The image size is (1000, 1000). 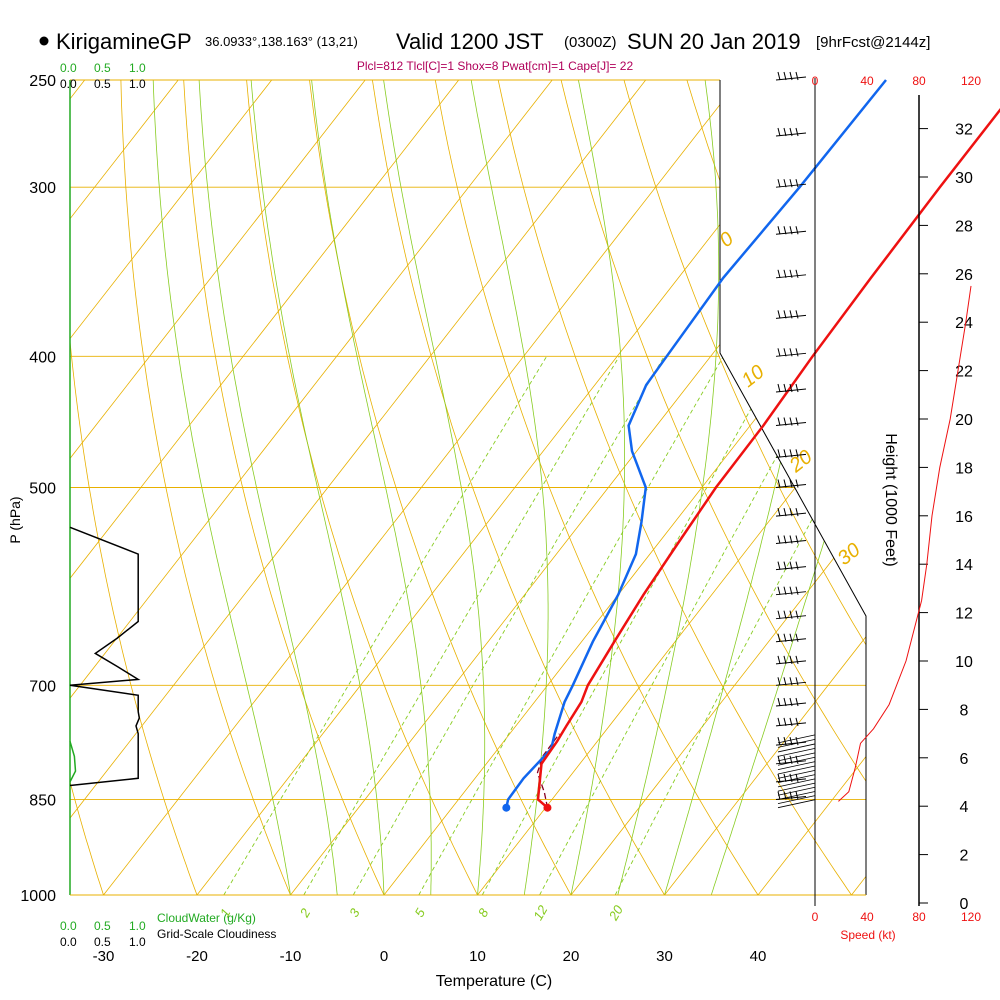 What do you see at coordinates (571, 956) in the screenshot?
I see `temperature-tick-label: 20` at bounding box center [571, 956].